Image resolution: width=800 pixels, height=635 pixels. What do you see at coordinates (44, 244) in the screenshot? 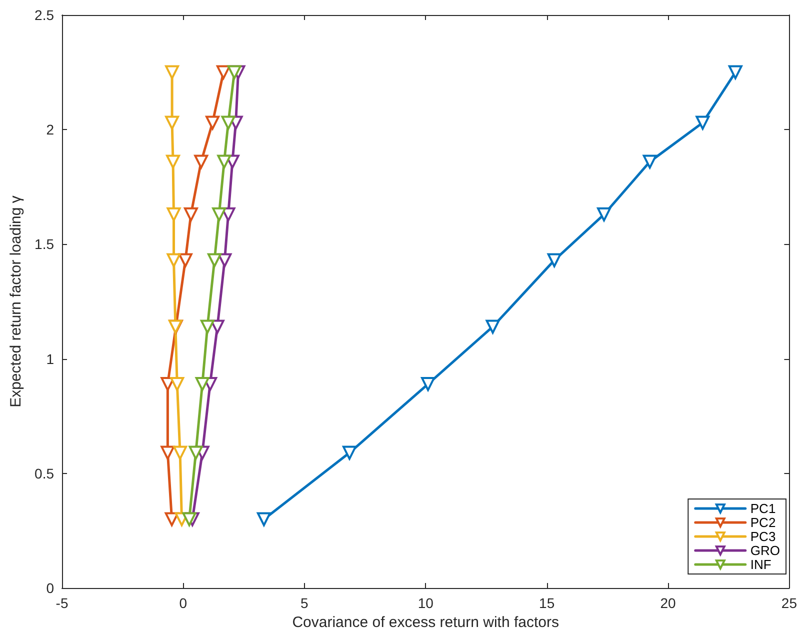
I see `y-tick-label: 1.5` at bounding box center [44, 244].